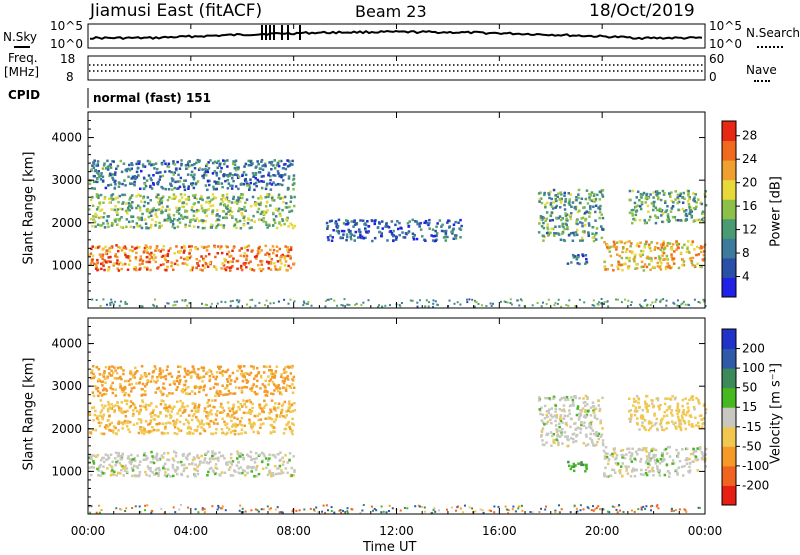  I want to click on power-colorbar-tick-label: 16, so click(749, 206).